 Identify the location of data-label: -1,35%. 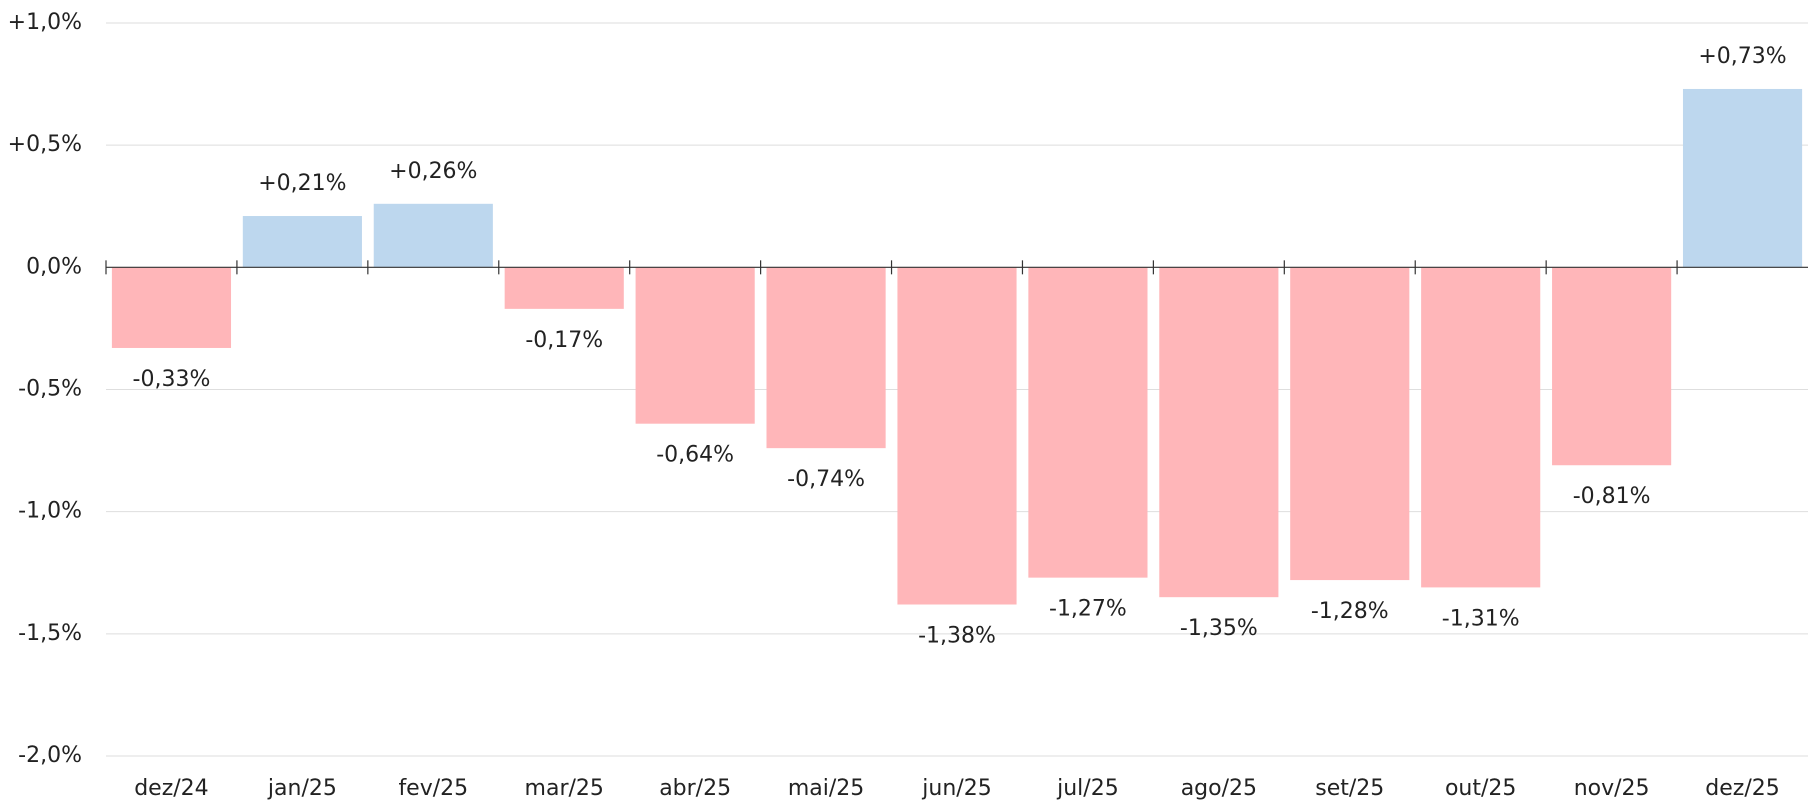
(1219, 628).